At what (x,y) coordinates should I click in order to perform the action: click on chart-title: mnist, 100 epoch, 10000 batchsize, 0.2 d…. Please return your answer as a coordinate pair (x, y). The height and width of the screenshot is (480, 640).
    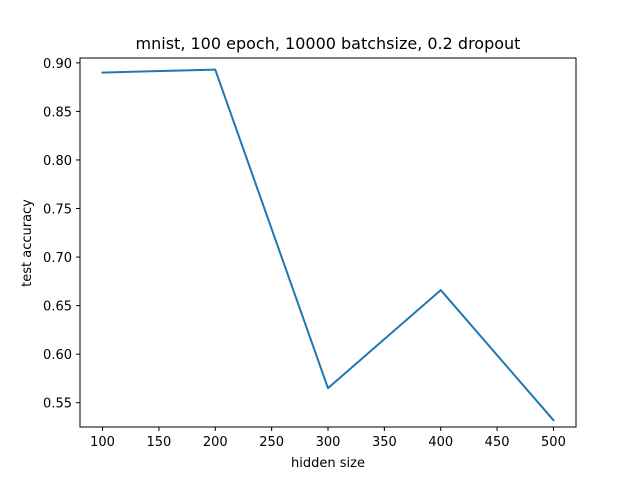
    Looking at the image, I should click on (328, 43).